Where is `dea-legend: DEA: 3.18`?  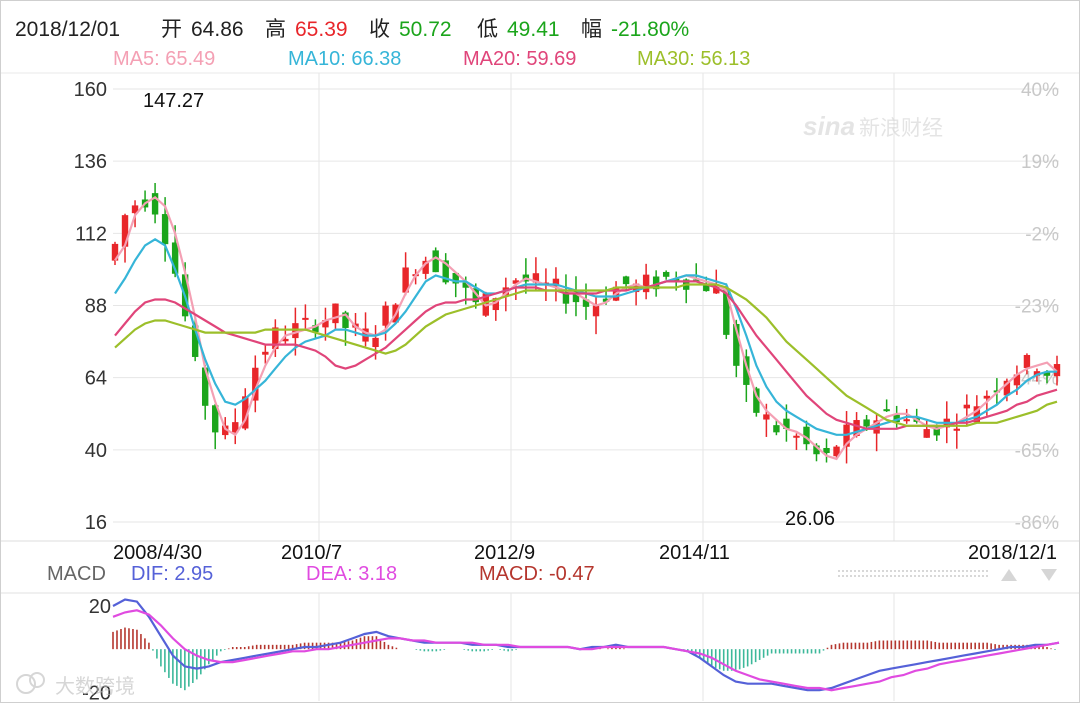
dea-legend: DEA: 3.18 is located at coordinates (351, 574).